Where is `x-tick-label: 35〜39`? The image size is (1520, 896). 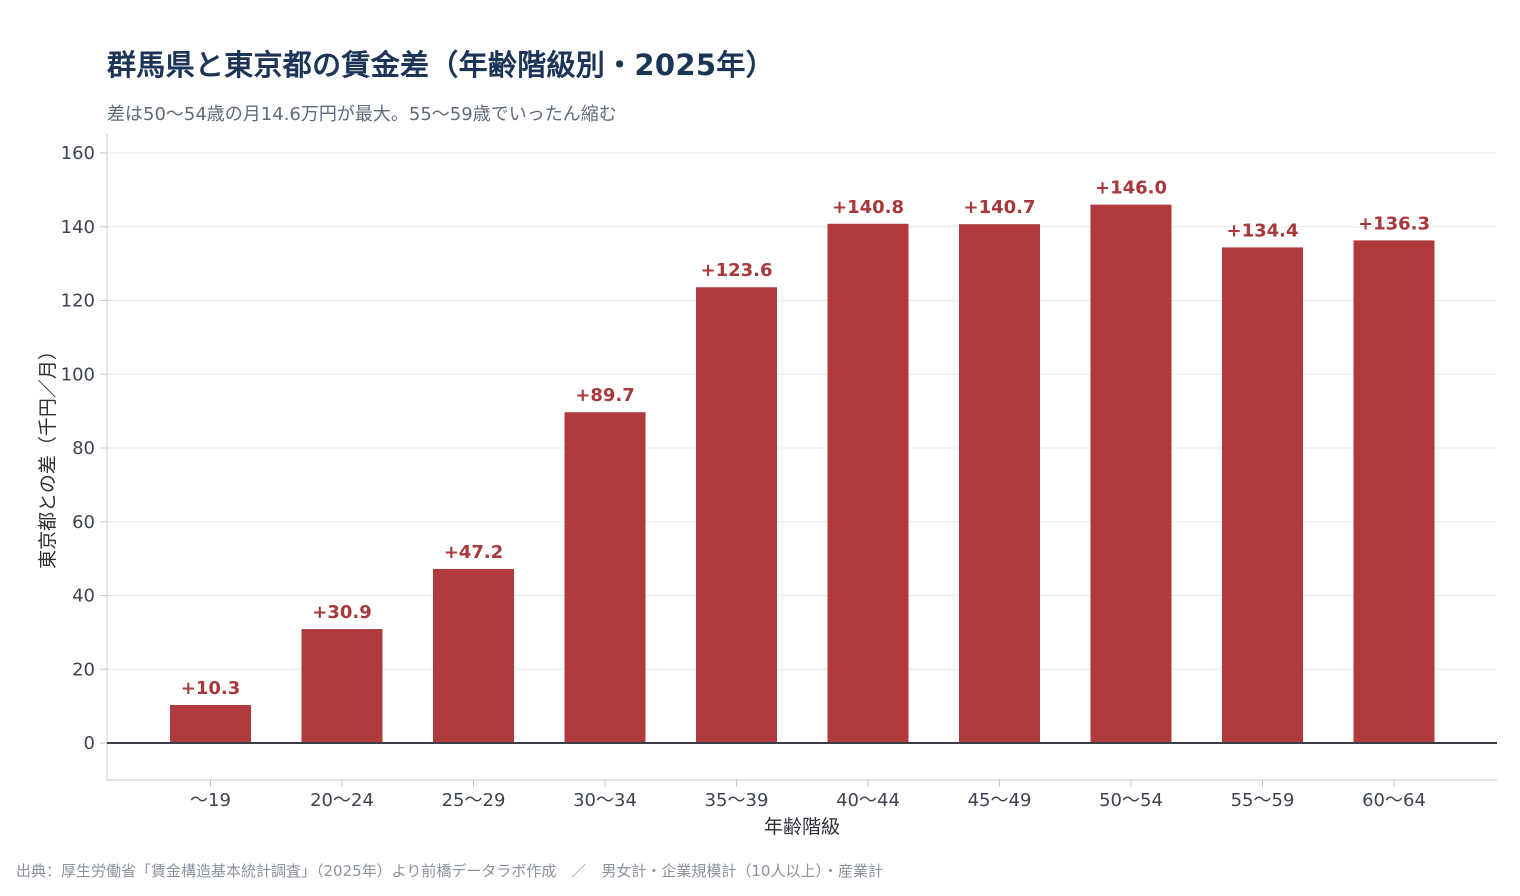
x-tick-label: 35〜39 is located at coordinates (737, 800).